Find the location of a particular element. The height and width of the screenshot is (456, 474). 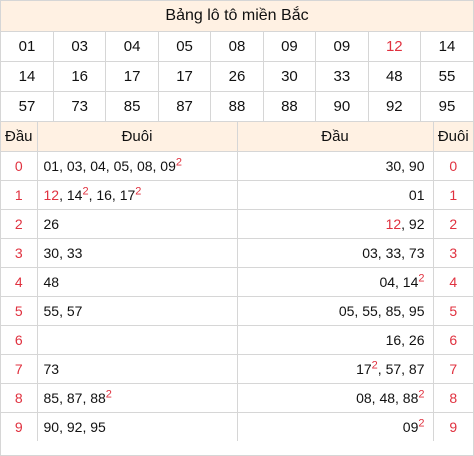

lotto-number-value: 87 is located at coordinates (74, 398).